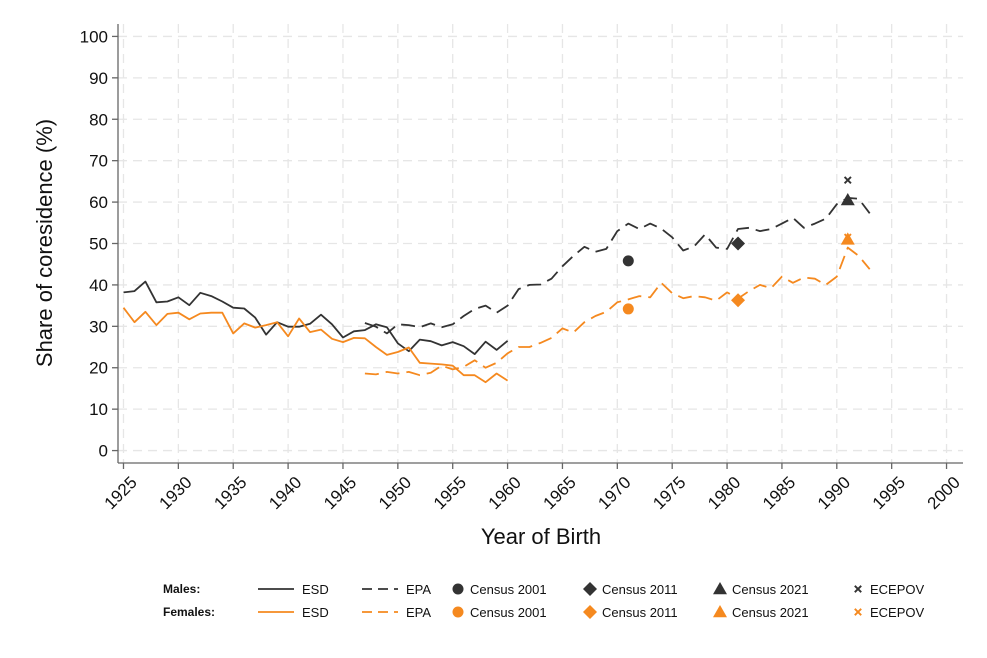 Image resolution: width=987 pixels, height=658 pixels. Describe the element at coordinates (541, 536) in the screenshot. I see `x-axis-title: Year of Birth` at that location.